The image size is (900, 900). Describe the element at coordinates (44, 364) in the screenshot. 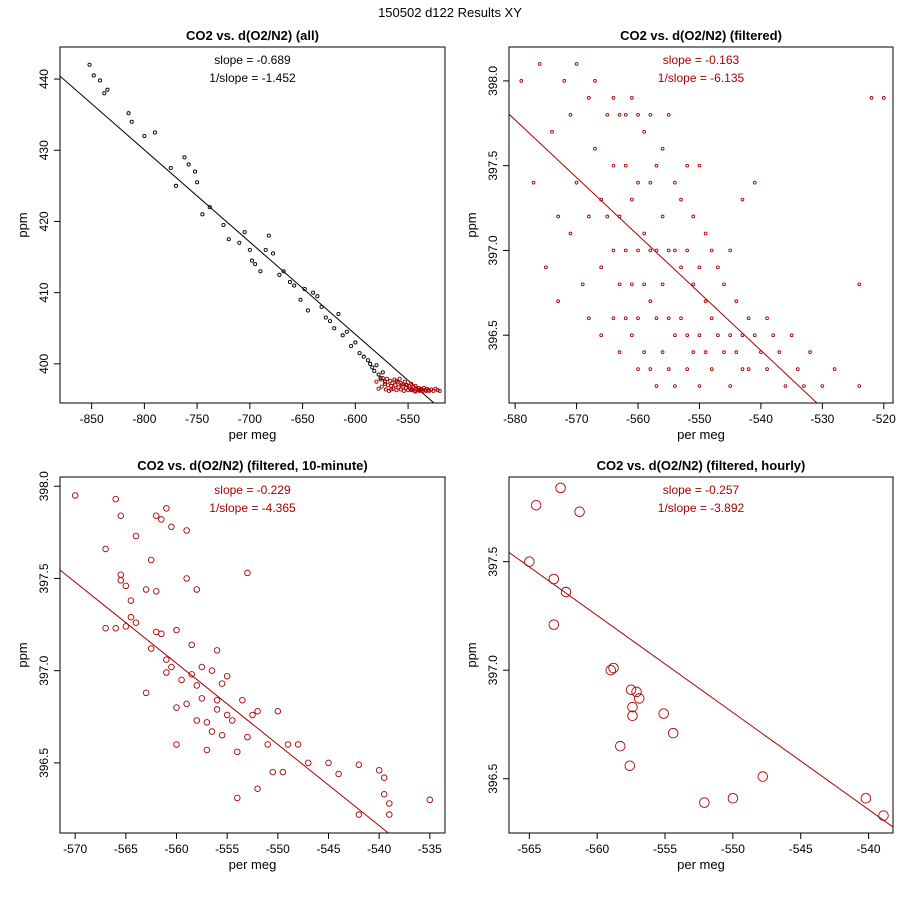

I see `y-tick-label: 400` at that location.